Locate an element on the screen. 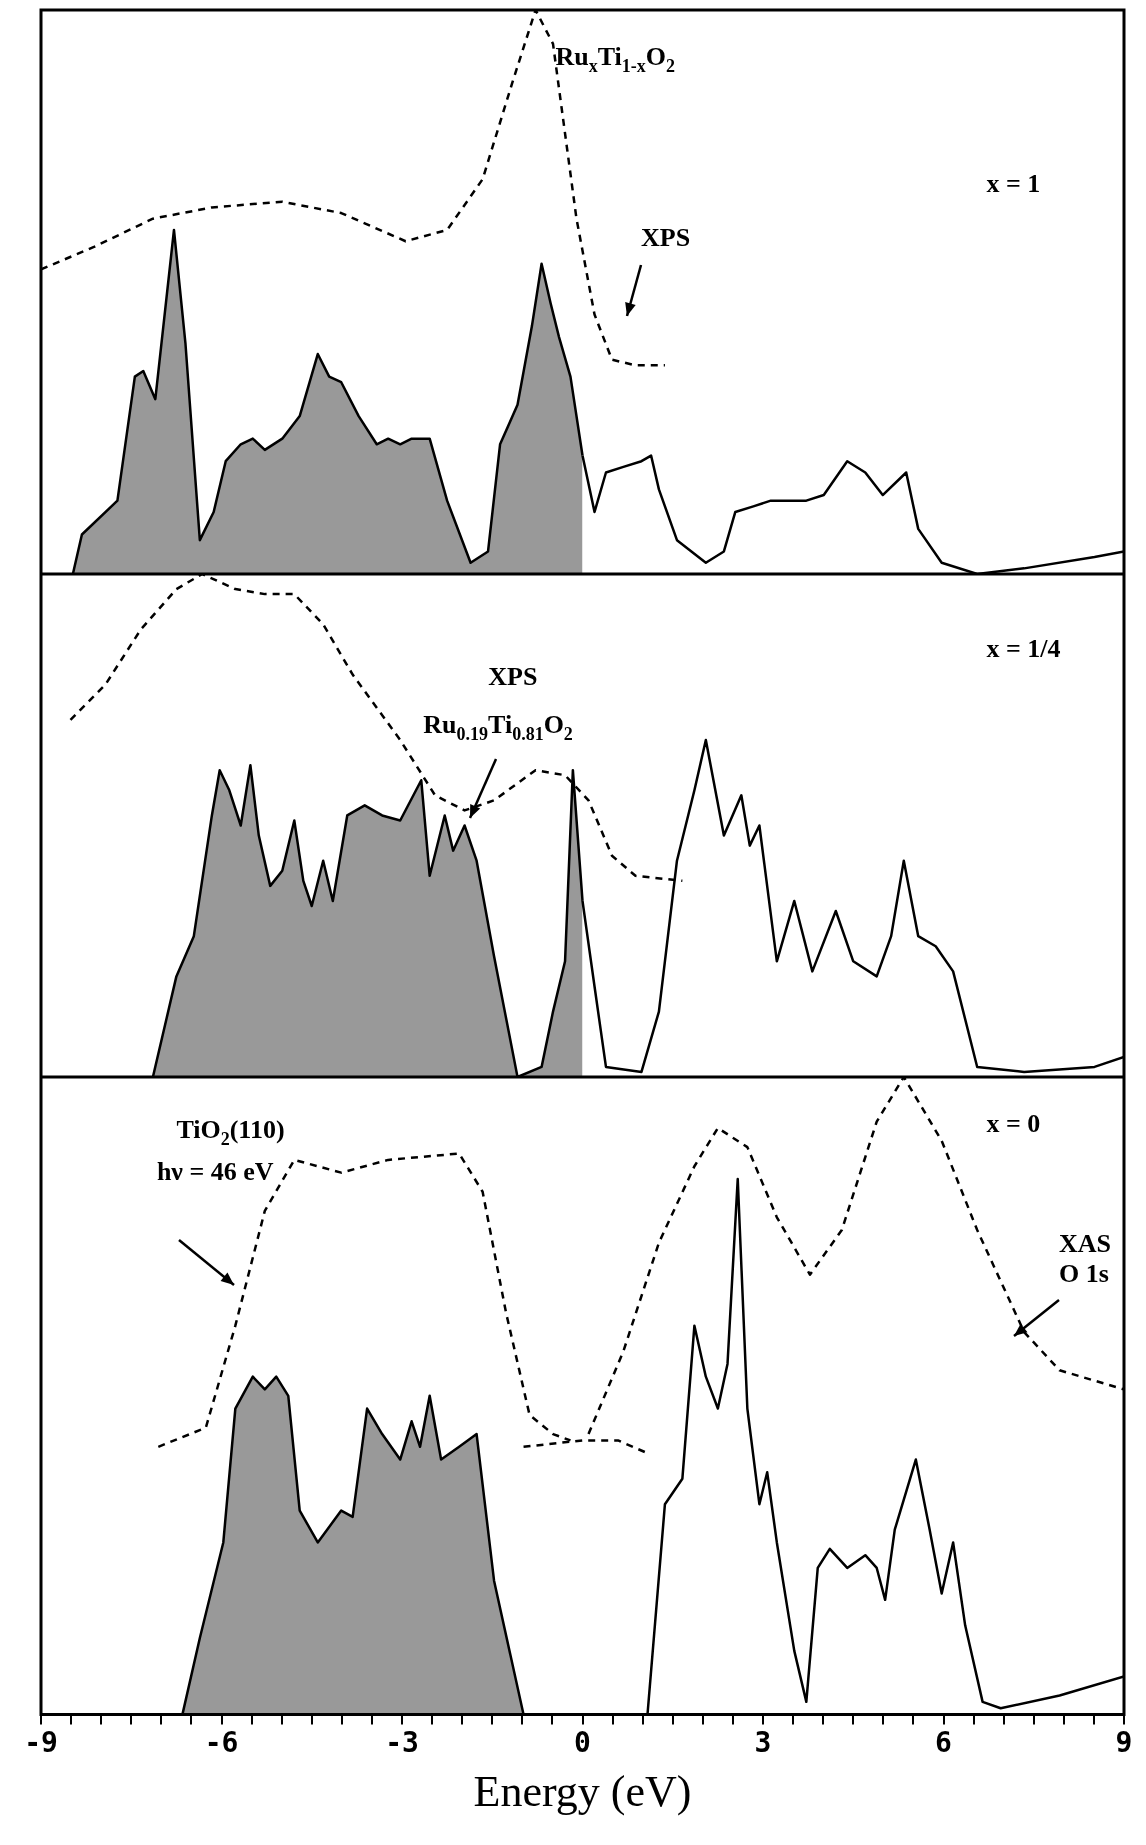 The image size is (1146, 1845). x-tick-label: 3 is located at coordinates (763, 1742).